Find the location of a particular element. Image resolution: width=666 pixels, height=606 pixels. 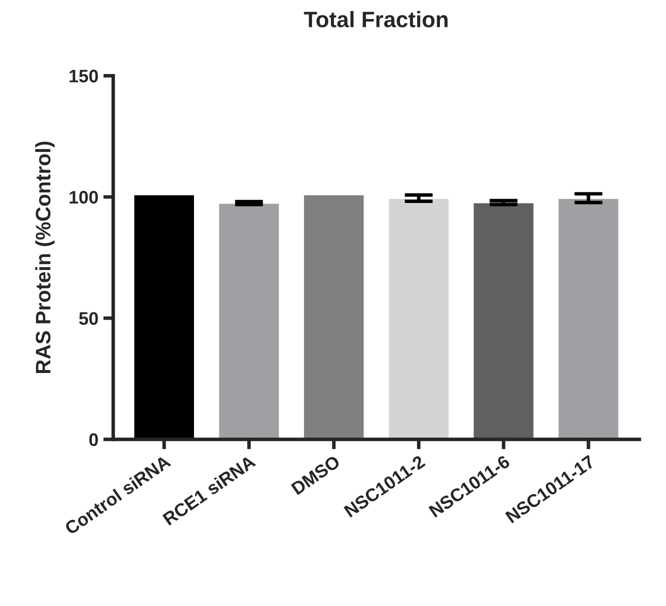

y-tick-label: 0 is located at coordinates (93, 439).